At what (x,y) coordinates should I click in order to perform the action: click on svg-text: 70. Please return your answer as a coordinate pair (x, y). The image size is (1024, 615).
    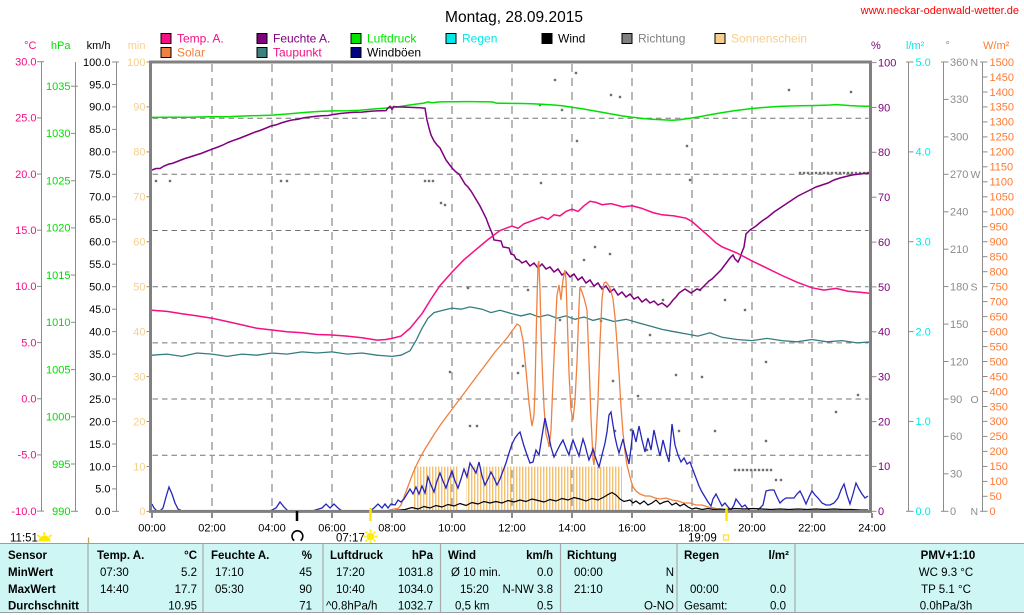
    Looking at the image, I should click on (884, 198).